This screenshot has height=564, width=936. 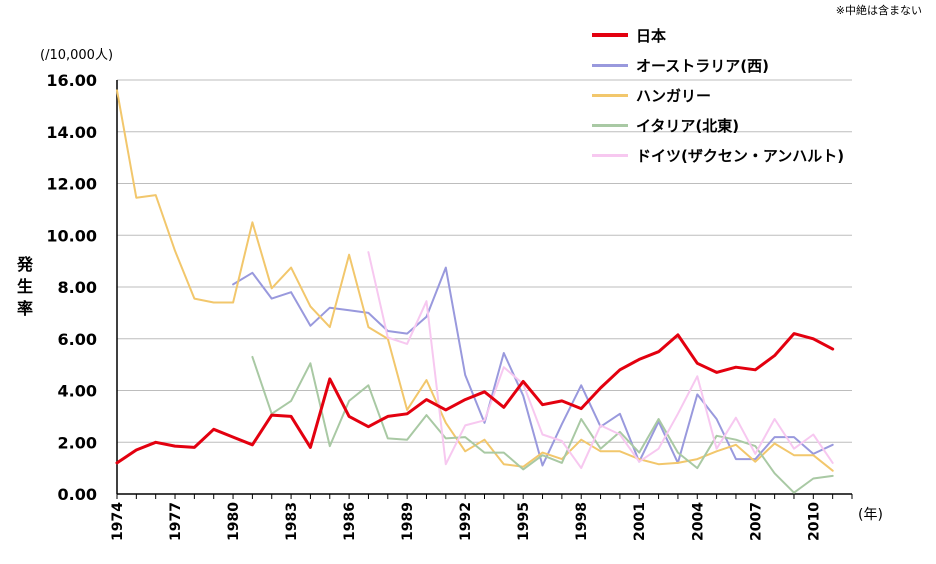 I want to click on x-tick-label: 2007, so click(x=756, y=521).